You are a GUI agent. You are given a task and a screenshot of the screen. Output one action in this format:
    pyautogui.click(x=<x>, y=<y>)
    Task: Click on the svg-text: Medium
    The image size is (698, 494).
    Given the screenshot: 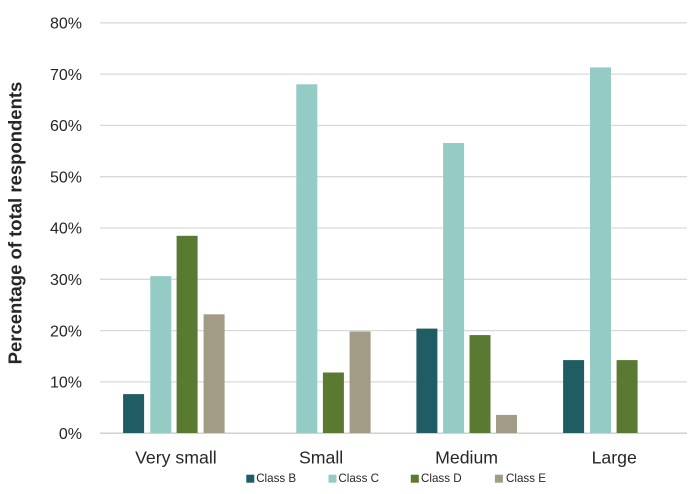 What is the action you would take?
    pyautogui.click(x=466, y=457)
    